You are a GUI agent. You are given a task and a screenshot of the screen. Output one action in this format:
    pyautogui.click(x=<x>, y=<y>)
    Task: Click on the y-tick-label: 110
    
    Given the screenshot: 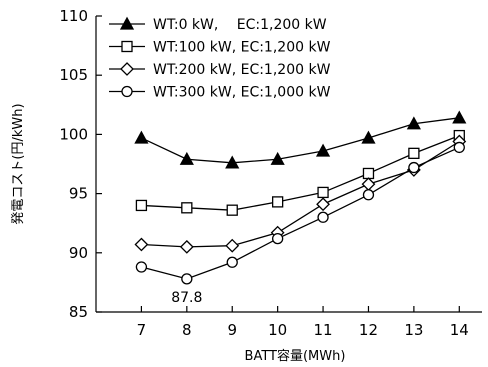 What is the action you would take?
    pyautogui.click(x=73, y=16)
    